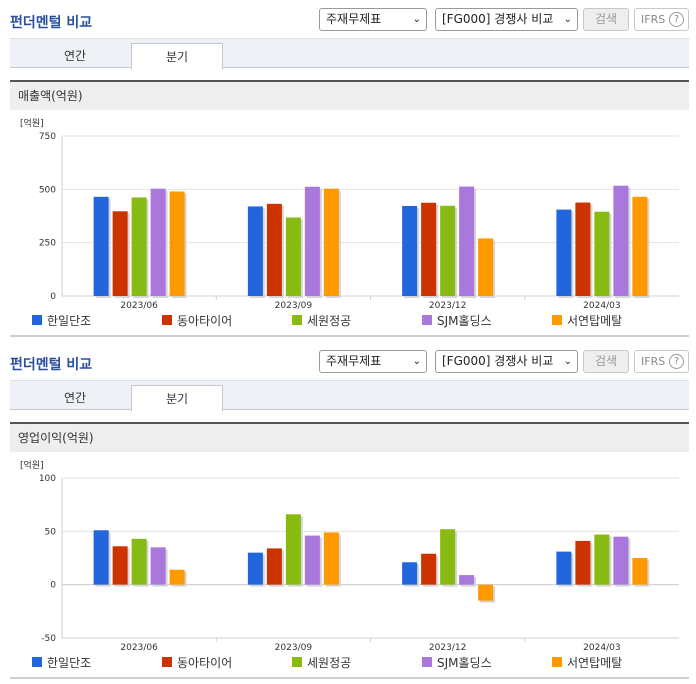  Describe the element at coordinates (498, 361) in the screenshot. I see `peer-group-value: [FG000] 경쟁사 비교` at that location.